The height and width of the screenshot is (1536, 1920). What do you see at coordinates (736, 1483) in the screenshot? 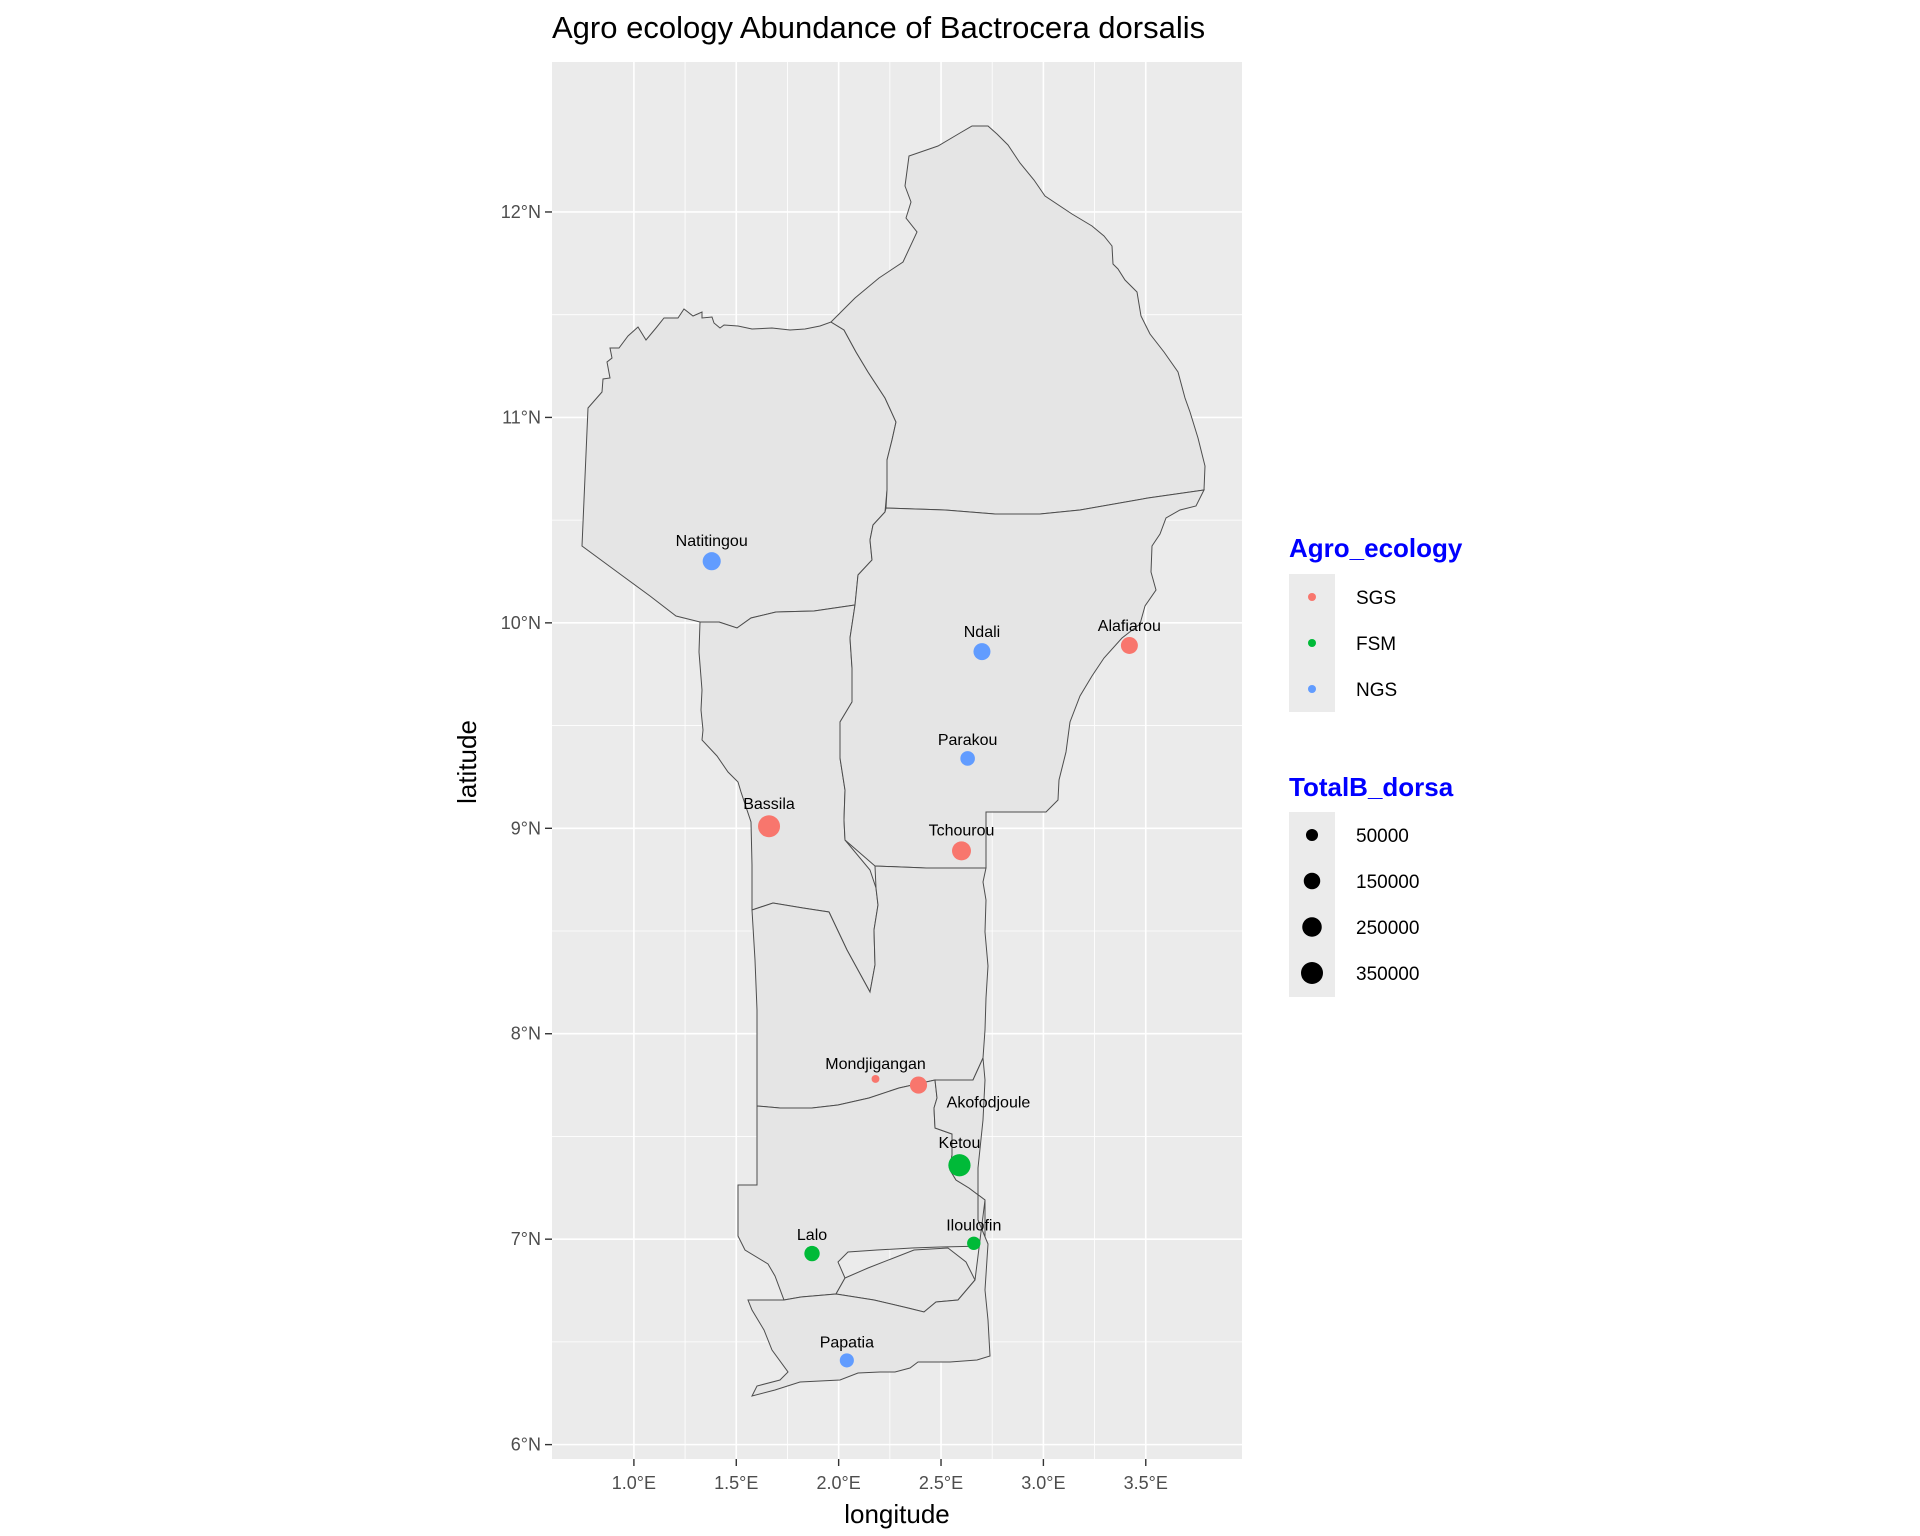
I see `x-tick-label: 1.5°E` at bounding box center [736, 1483].